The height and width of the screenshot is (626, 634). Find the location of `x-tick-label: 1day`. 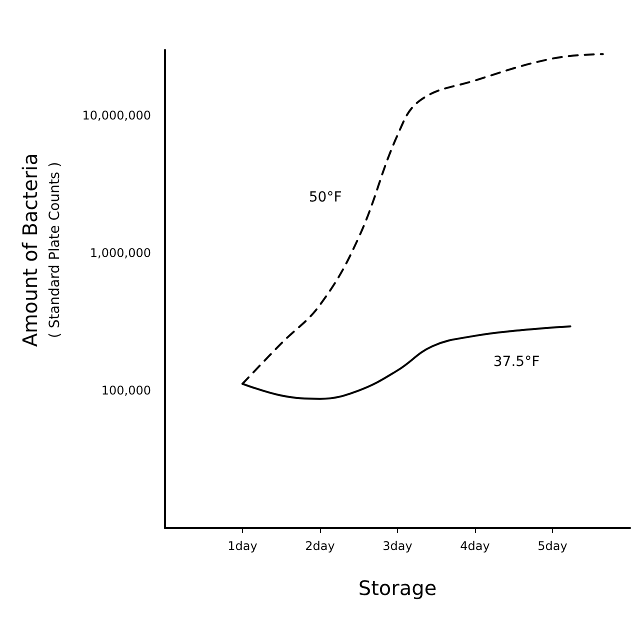

x-tick-label: 1day is located at coordinates (243, 546).